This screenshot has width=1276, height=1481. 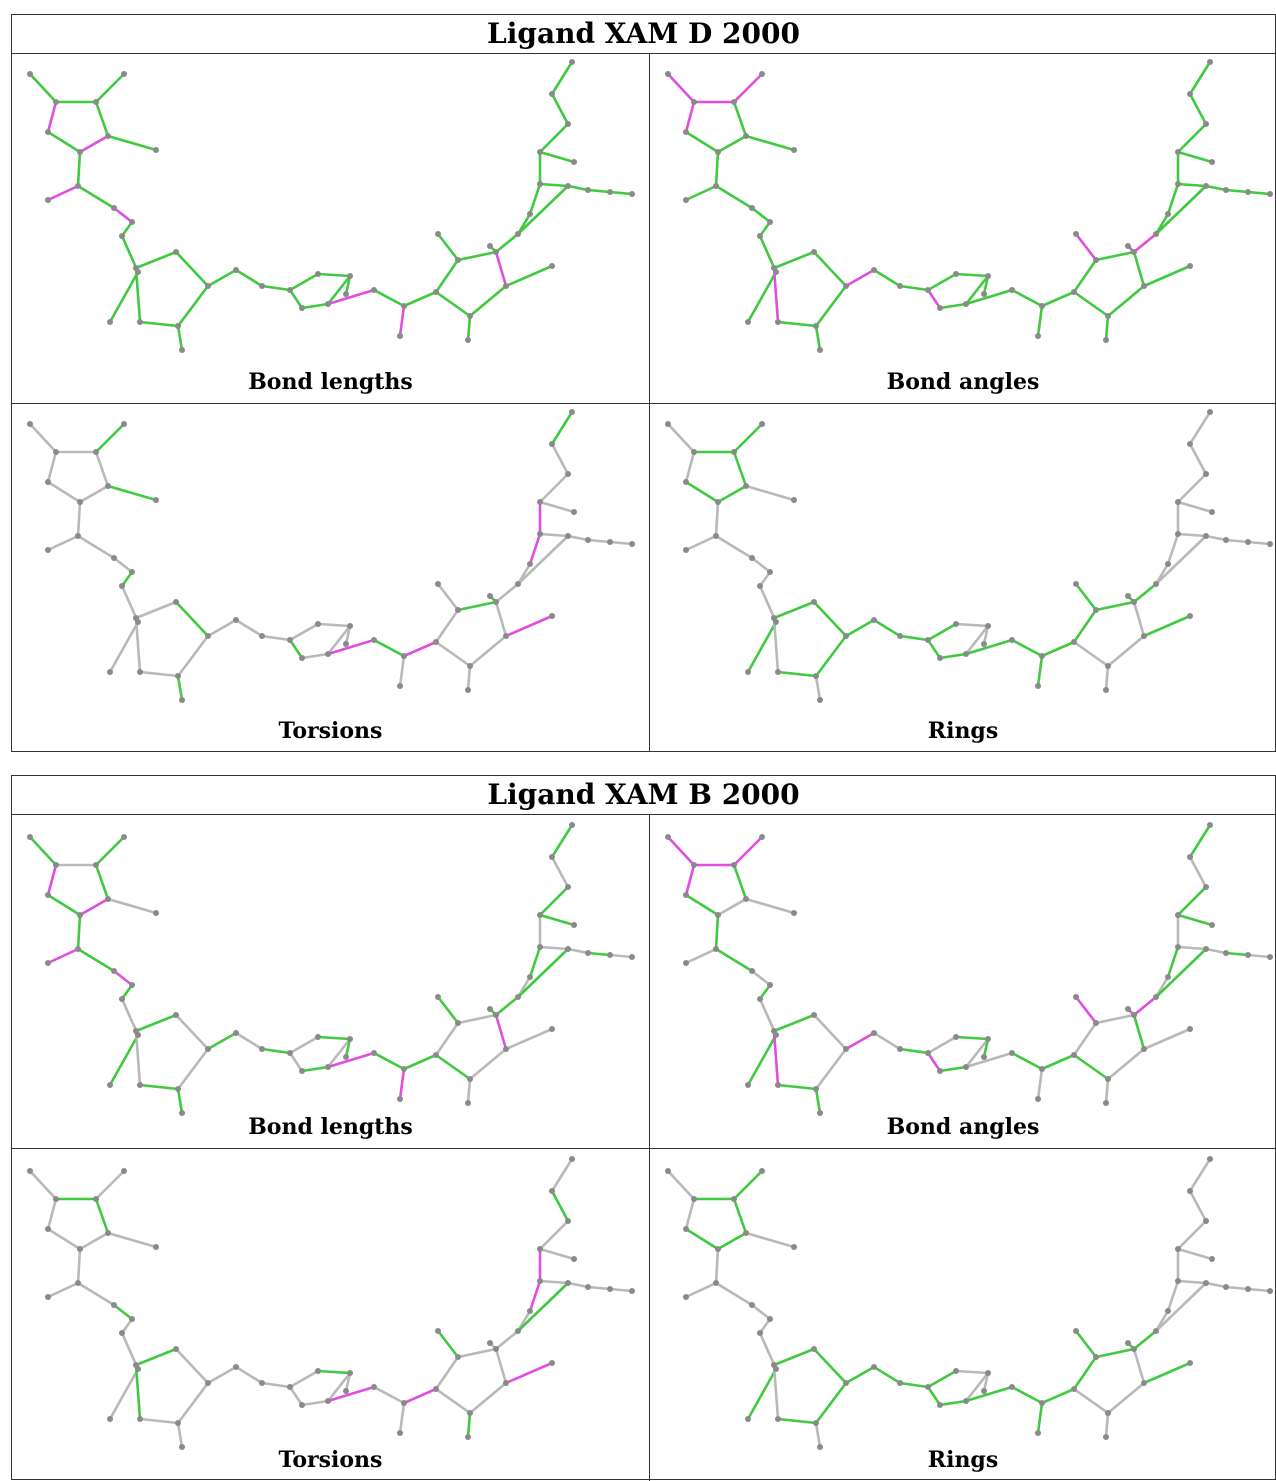 What do you see at coordinates (643, 34) in the screenshot?
I see `block-title: Ligand XAM D 2000` at bounding box center [643, 34].